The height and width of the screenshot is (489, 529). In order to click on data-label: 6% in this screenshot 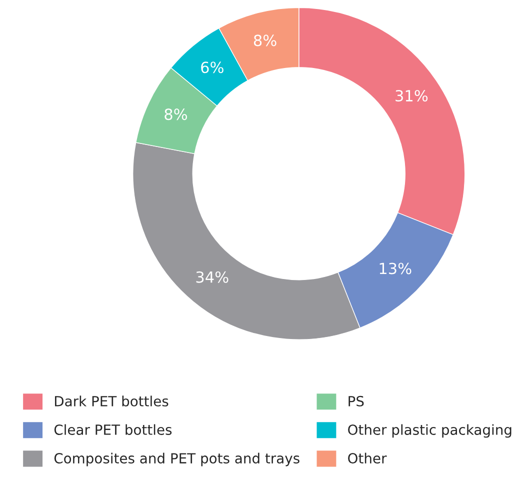, I will do `click(212, 68)`.